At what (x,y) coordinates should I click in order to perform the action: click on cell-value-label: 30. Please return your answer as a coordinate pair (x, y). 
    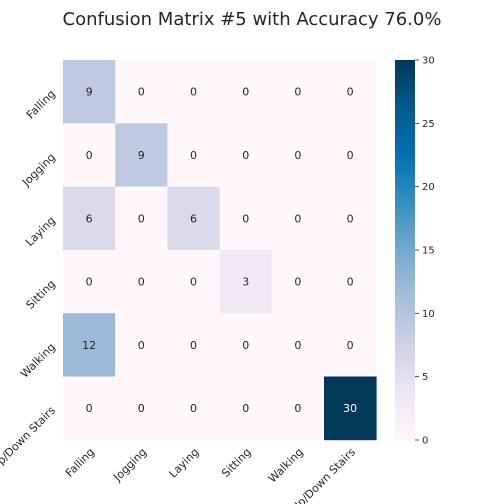
    Looking at the image, I should click on (350, 408).